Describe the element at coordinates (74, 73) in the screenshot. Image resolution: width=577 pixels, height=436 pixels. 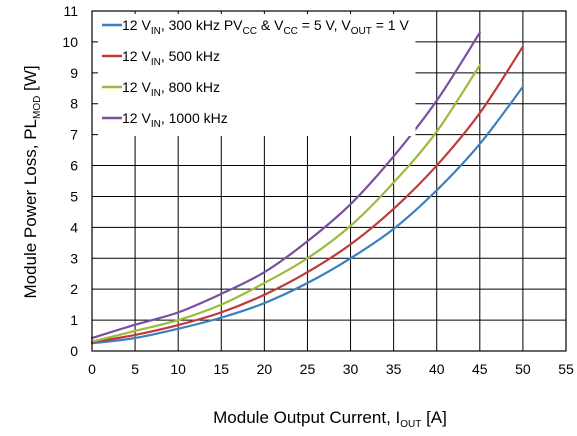
I see `y-tick-label: 9` at that location.